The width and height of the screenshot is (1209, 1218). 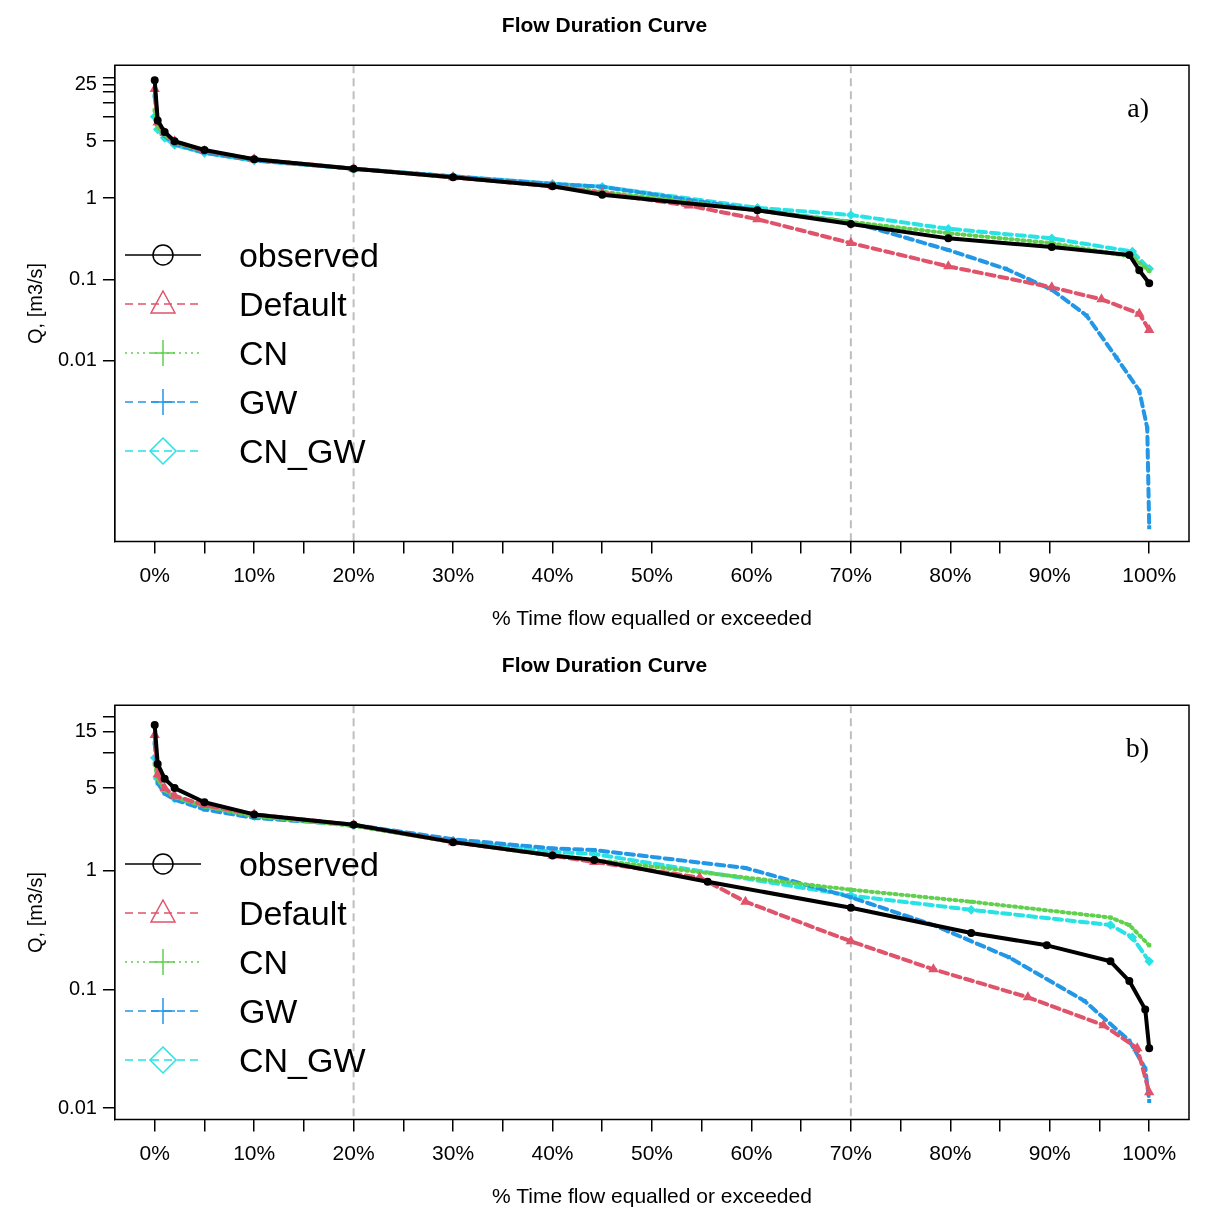 I want to click on y-tick-label: 25, so click(x=85, y=82).